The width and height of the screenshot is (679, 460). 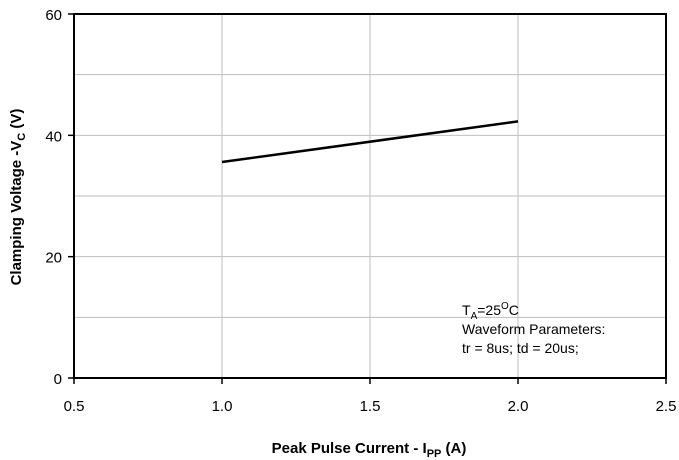 I want to click on x-tick-label: 2.5, so click(x=666, y=406).